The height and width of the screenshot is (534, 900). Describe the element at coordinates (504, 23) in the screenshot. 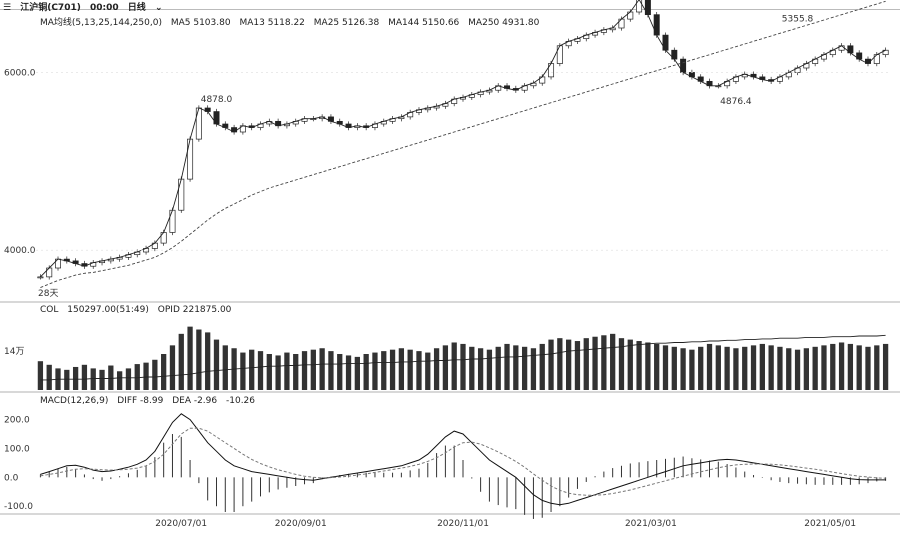

I see `ma-readout-5: MA250 4931.80` at that location.